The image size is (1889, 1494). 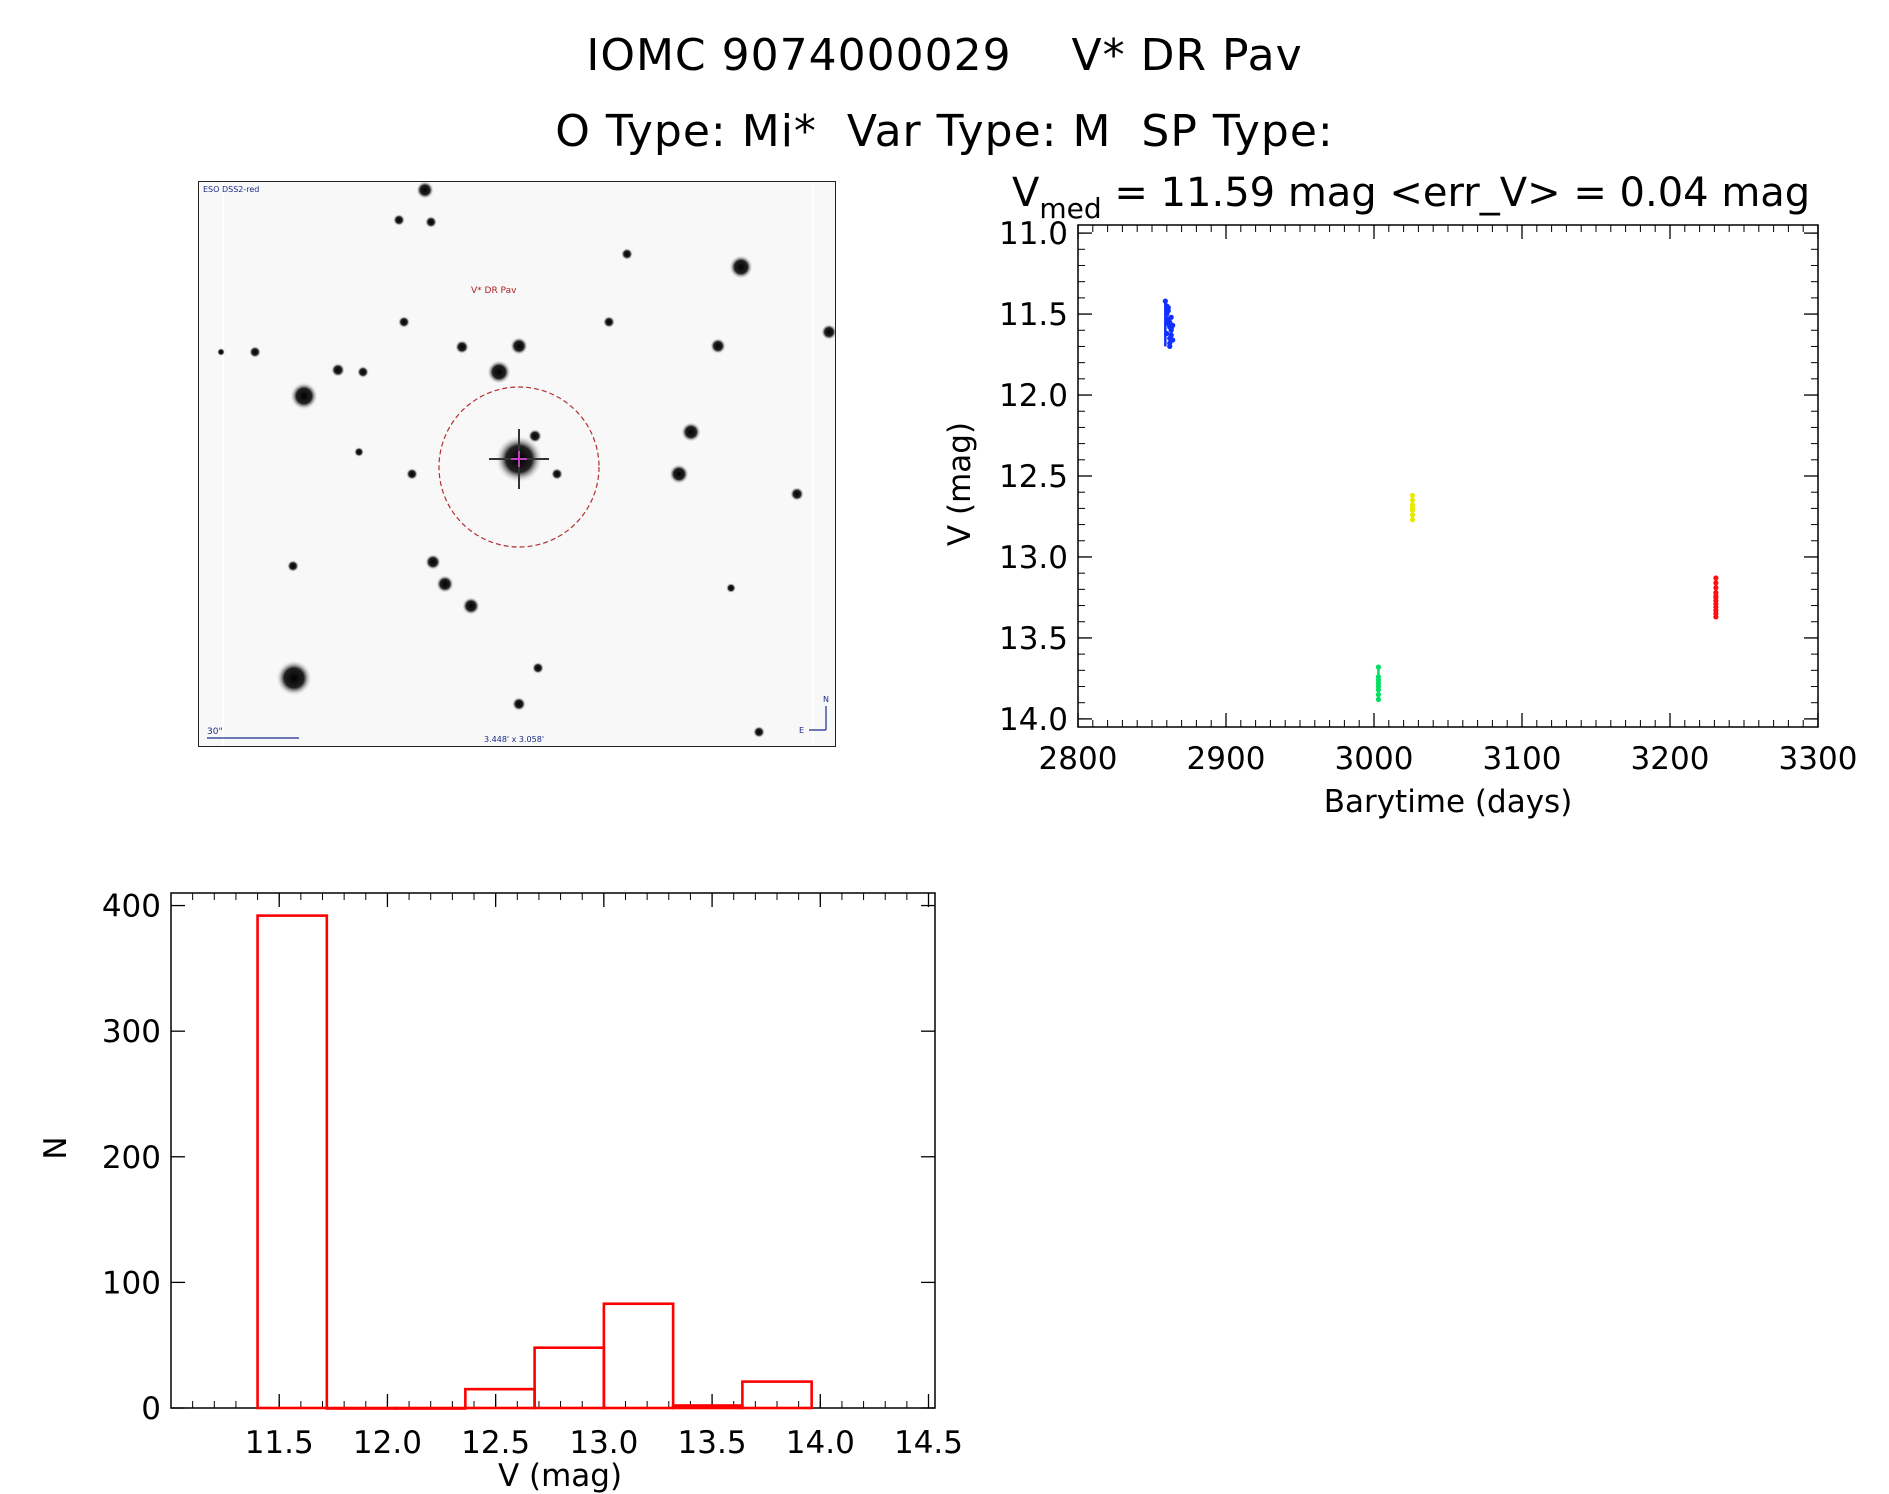 What do you see at coordinates (519, 459) in the screenshot?
I see `target-star` at bounding box center [519, 459].